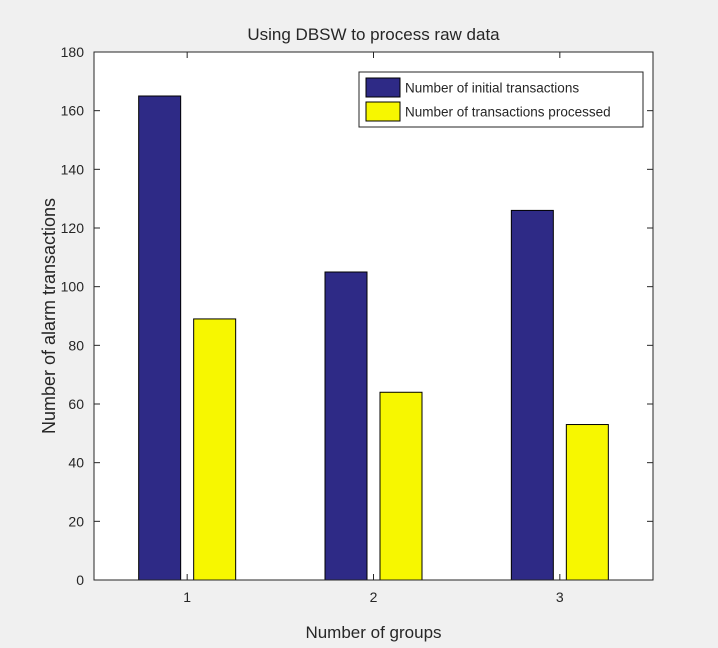  Describe the element at coordinates (560, 597) in the screenshot. I see `x-tick-label: 3` at that location.